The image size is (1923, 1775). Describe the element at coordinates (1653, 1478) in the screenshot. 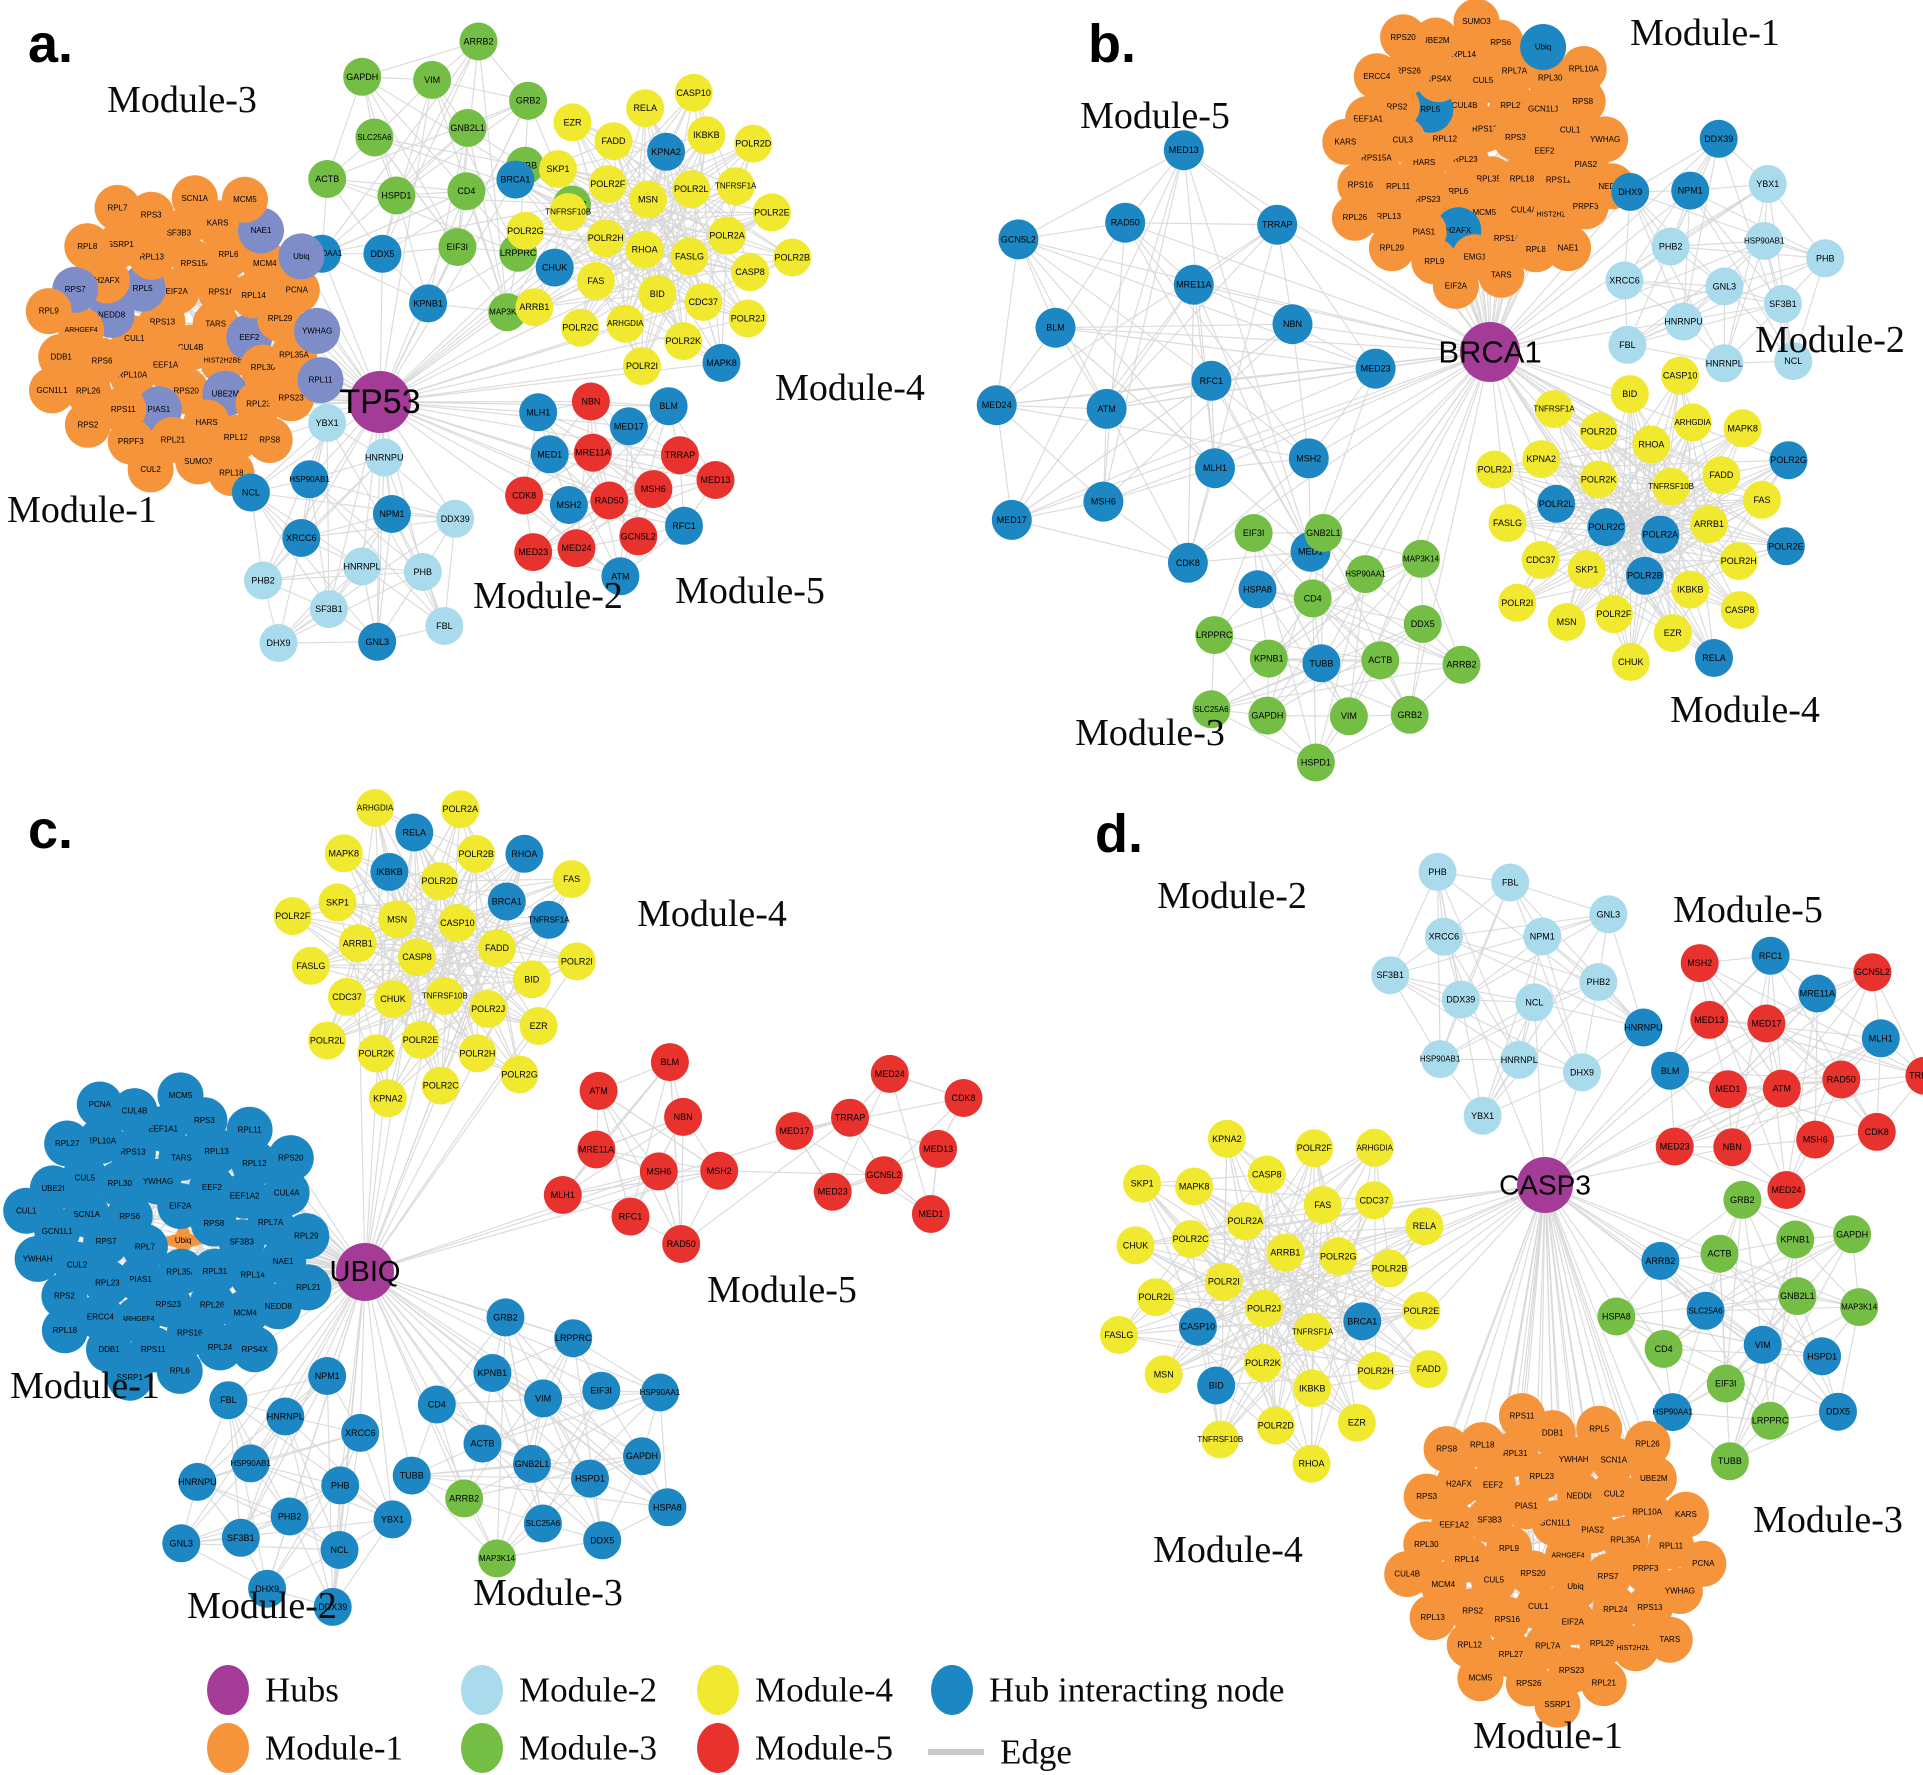

I see `node-UBE2M` at that location.